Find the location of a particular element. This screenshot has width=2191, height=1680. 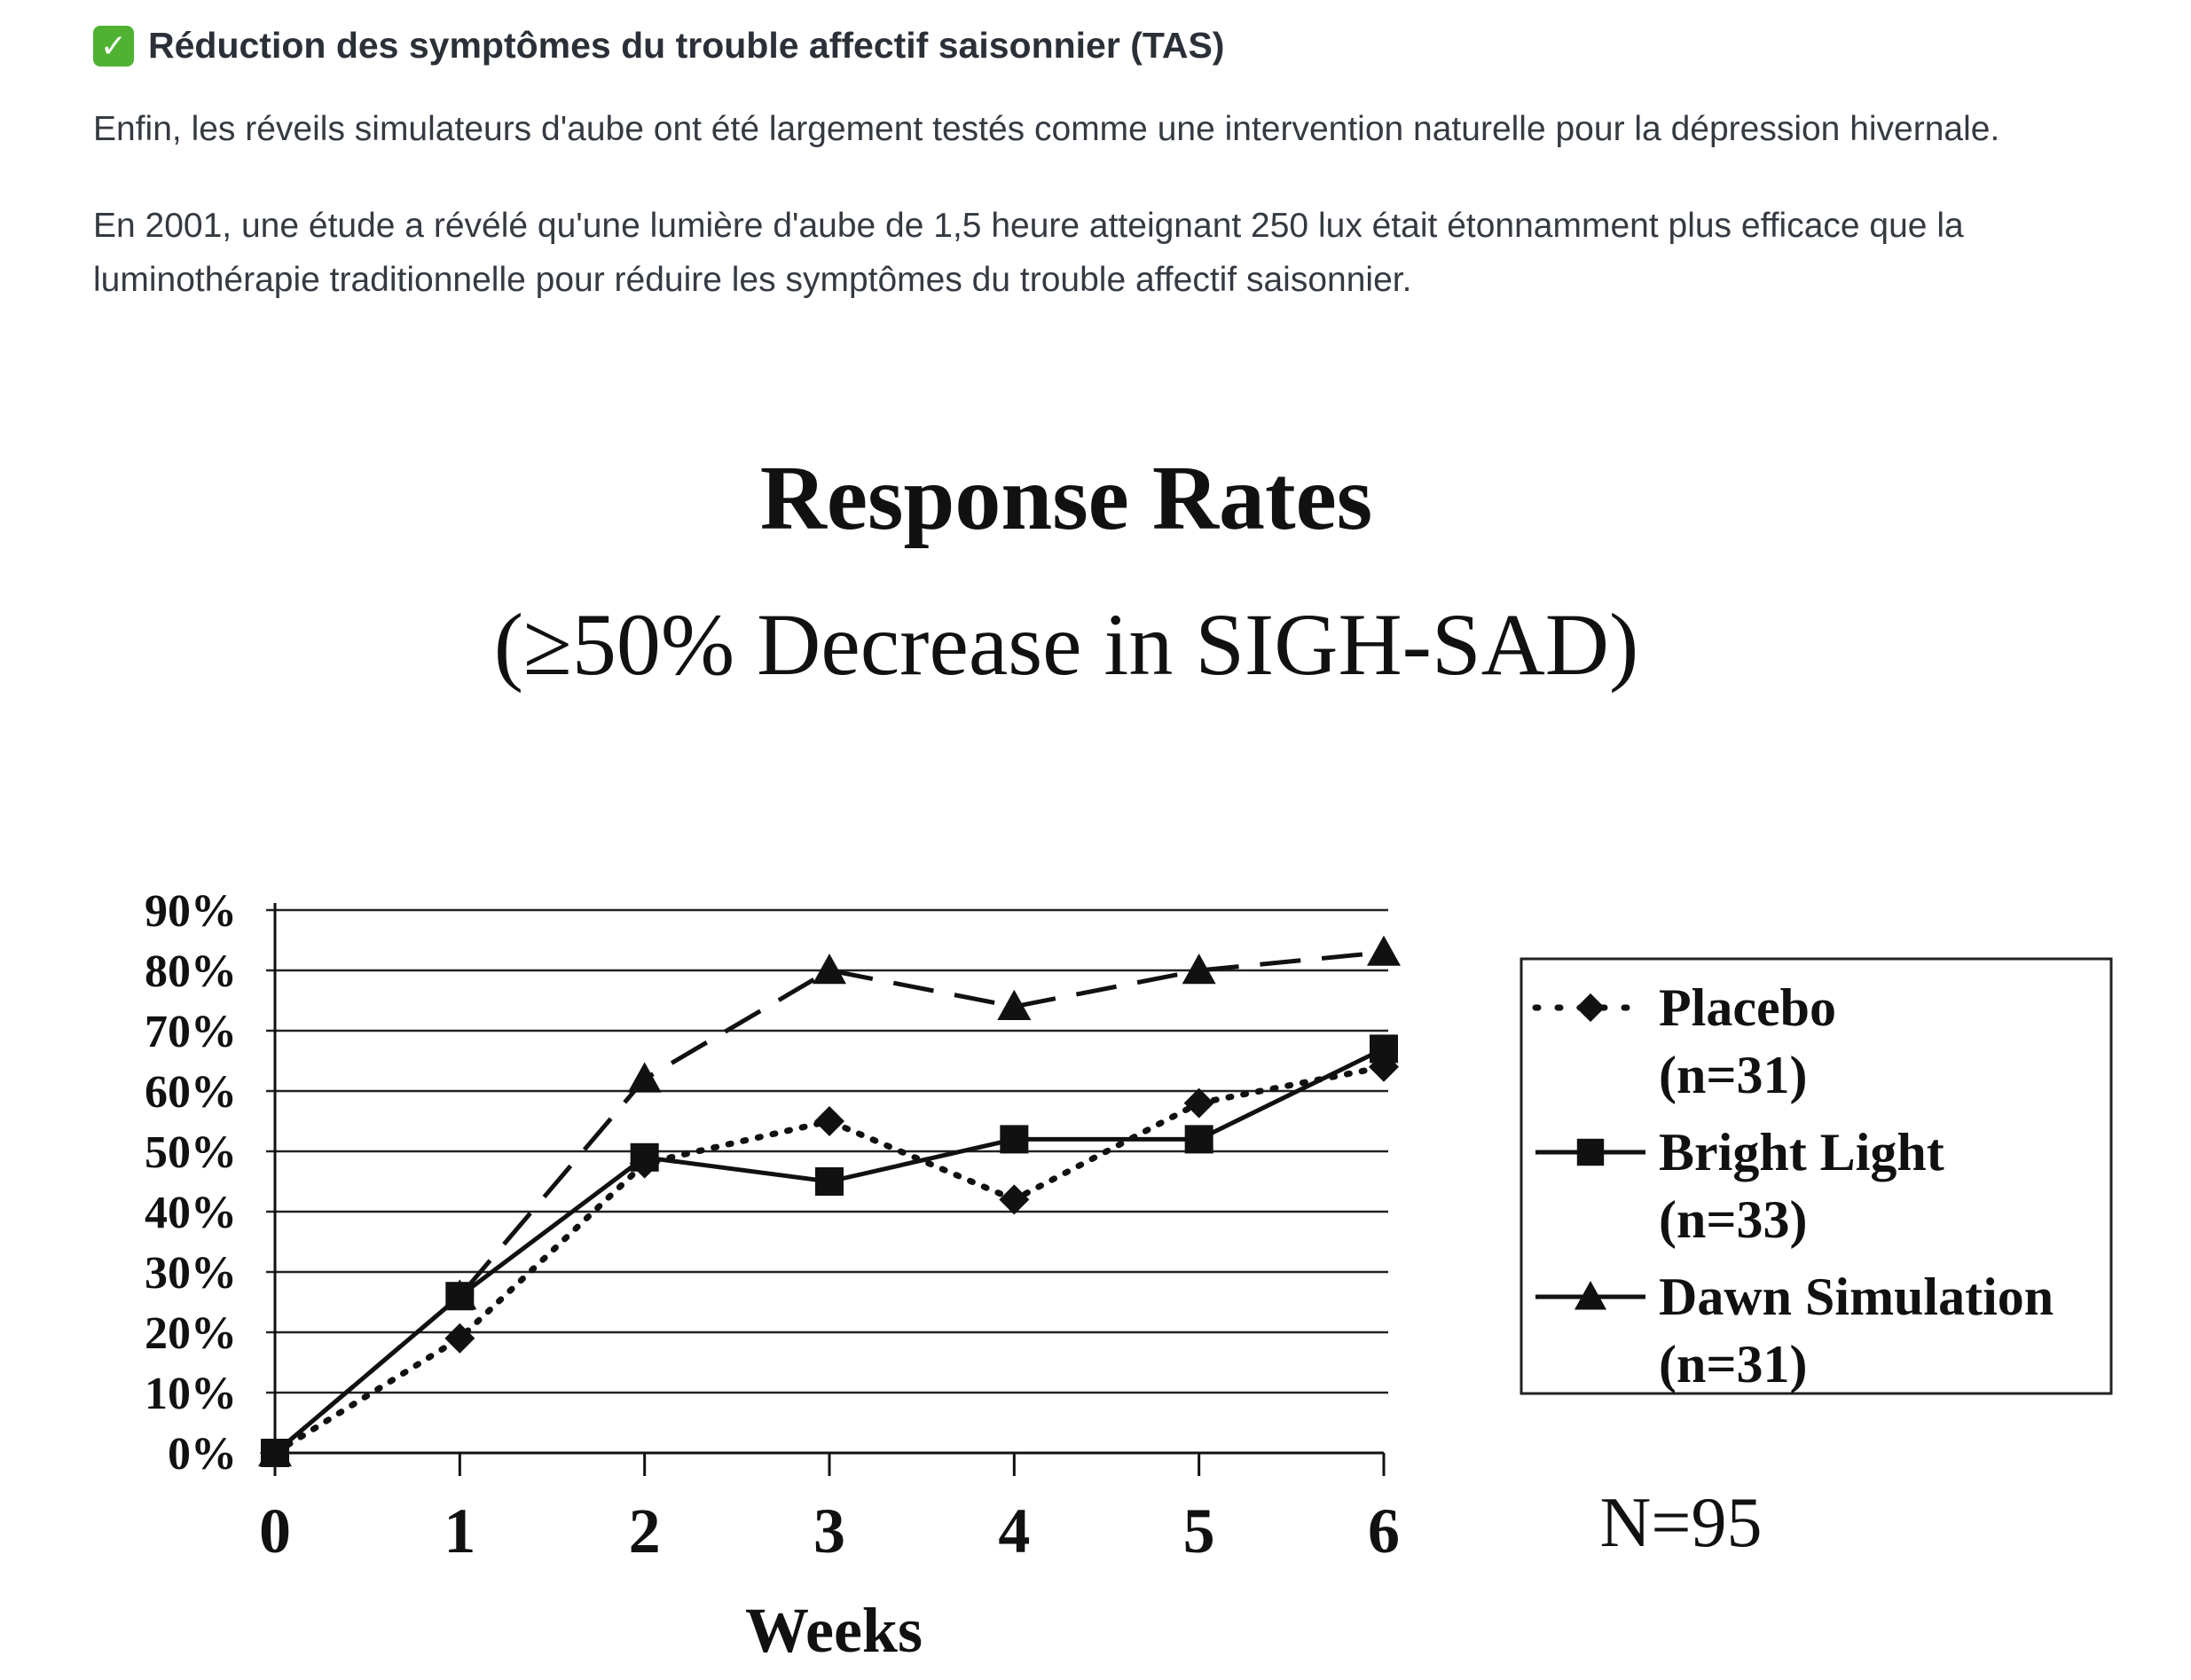

y-tick-label: 90% is located at coordinates (191, 911).